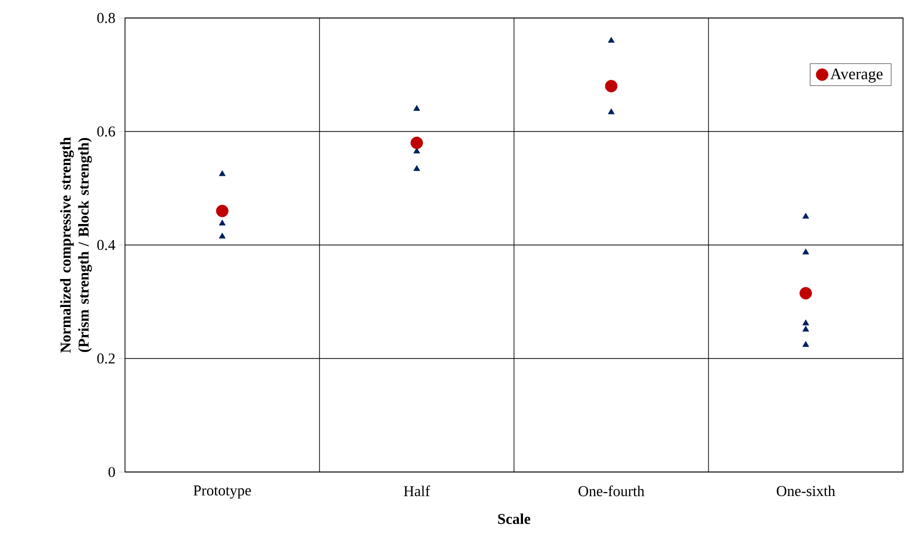  I want to click on y-tick-label: 0.6, so click(106, 131).